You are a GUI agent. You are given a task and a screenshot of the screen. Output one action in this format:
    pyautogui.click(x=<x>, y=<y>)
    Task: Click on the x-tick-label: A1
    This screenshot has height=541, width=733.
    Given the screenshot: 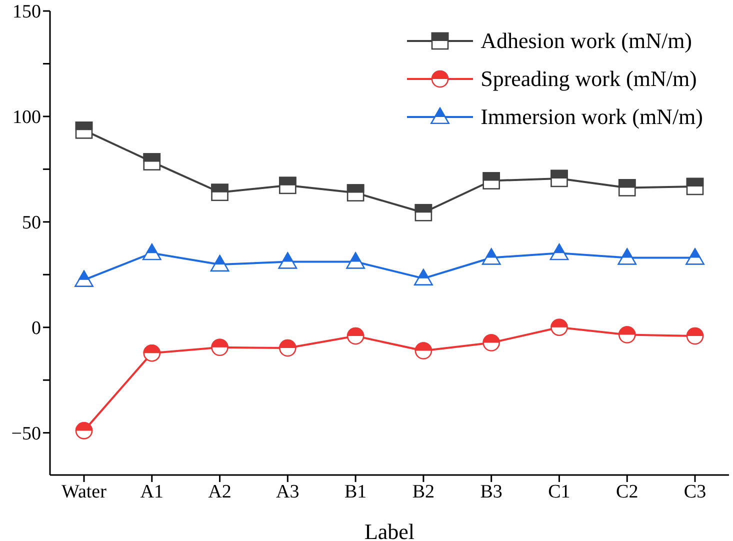 What is the action you would take?
    pyautogui.click(x=152, y=491)
    